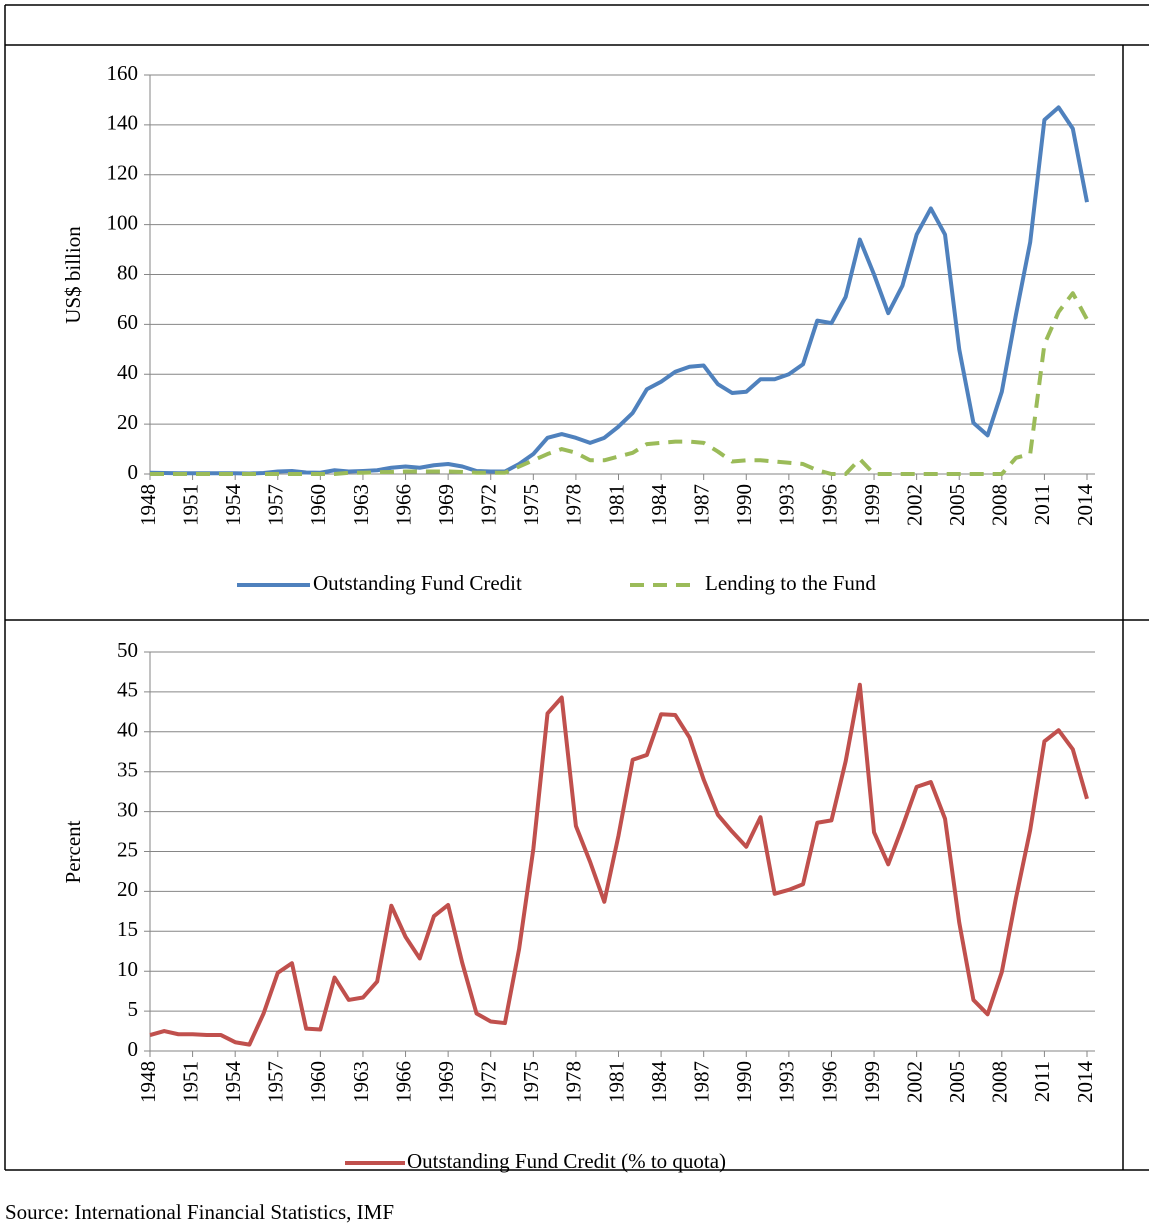 Image resolution: width=1149 pixels, height=1225 pixels. What do you see at coordinates (127, 809) in the screenshot?
I see `y-tick-label: 30` at bounding box center [127, 809].